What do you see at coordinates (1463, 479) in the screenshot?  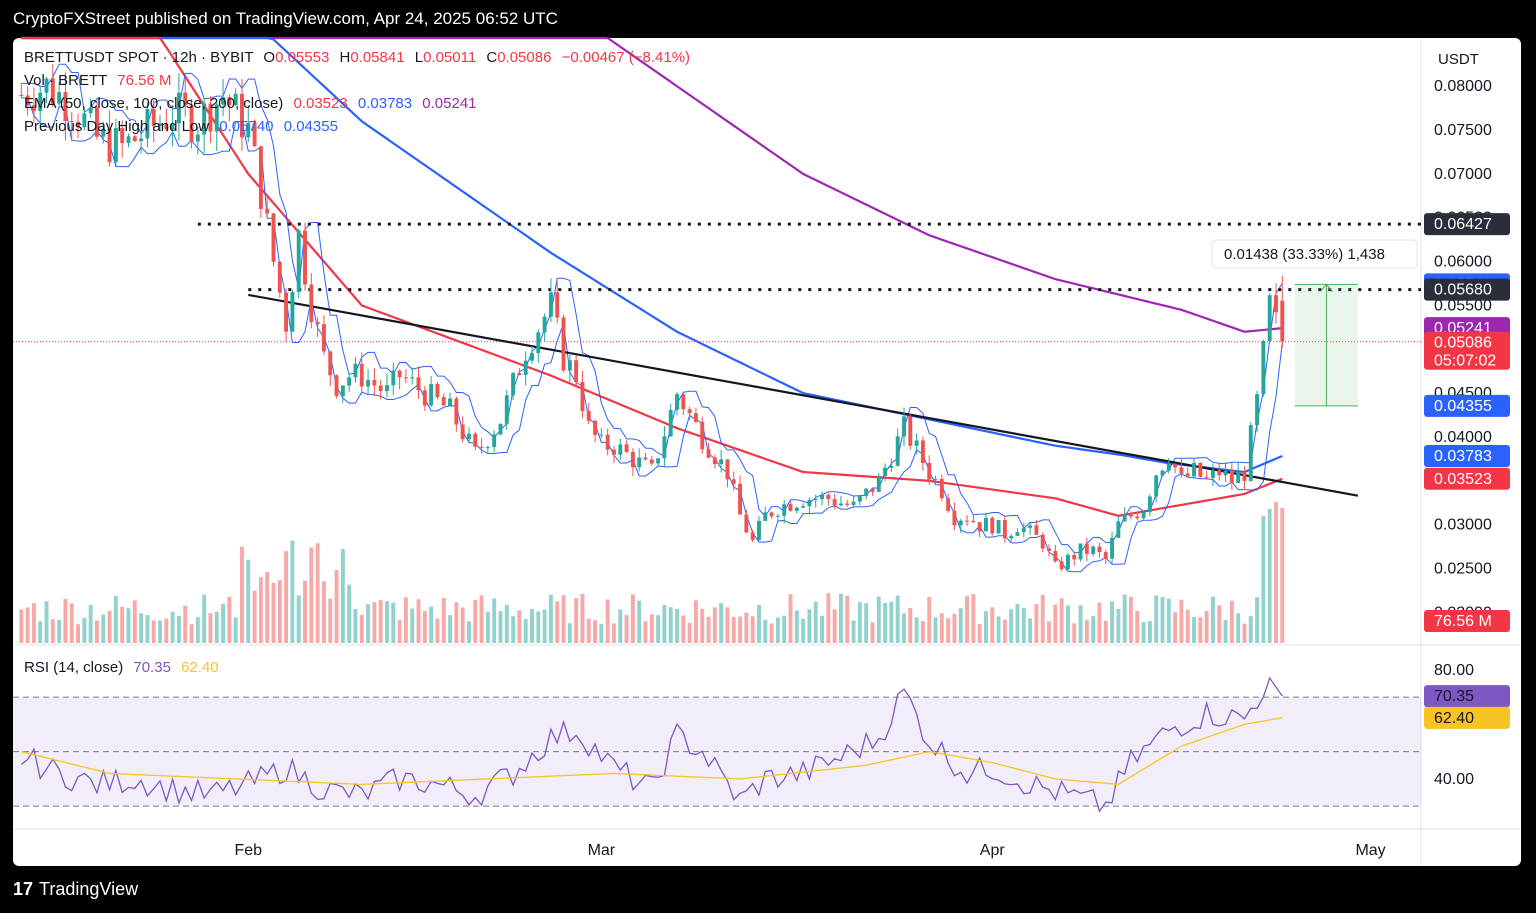 I see `price-tag: 0.03523` at bounding box center [1463, 479].